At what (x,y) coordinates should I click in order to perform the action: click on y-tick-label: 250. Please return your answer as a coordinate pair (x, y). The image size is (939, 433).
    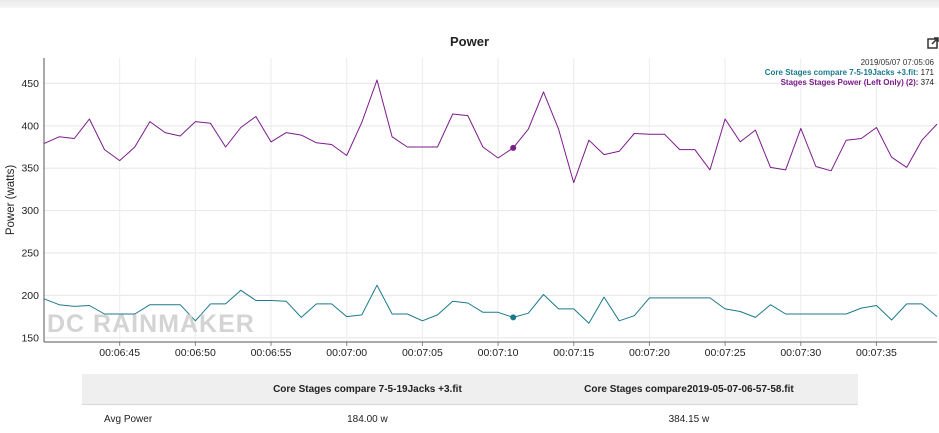
    Looking at the image, I should click on (30, 253).